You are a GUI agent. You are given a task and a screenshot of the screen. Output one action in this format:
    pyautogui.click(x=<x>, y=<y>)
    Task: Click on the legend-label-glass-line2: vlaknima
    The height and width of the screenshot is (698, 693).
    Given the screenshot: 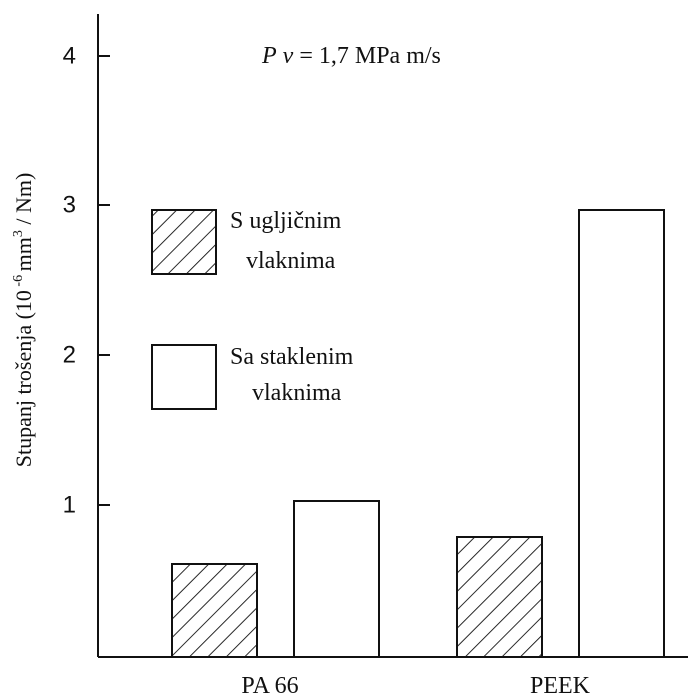 What is the action you would take?
    pyautogui.click(x=297, y=393)
    